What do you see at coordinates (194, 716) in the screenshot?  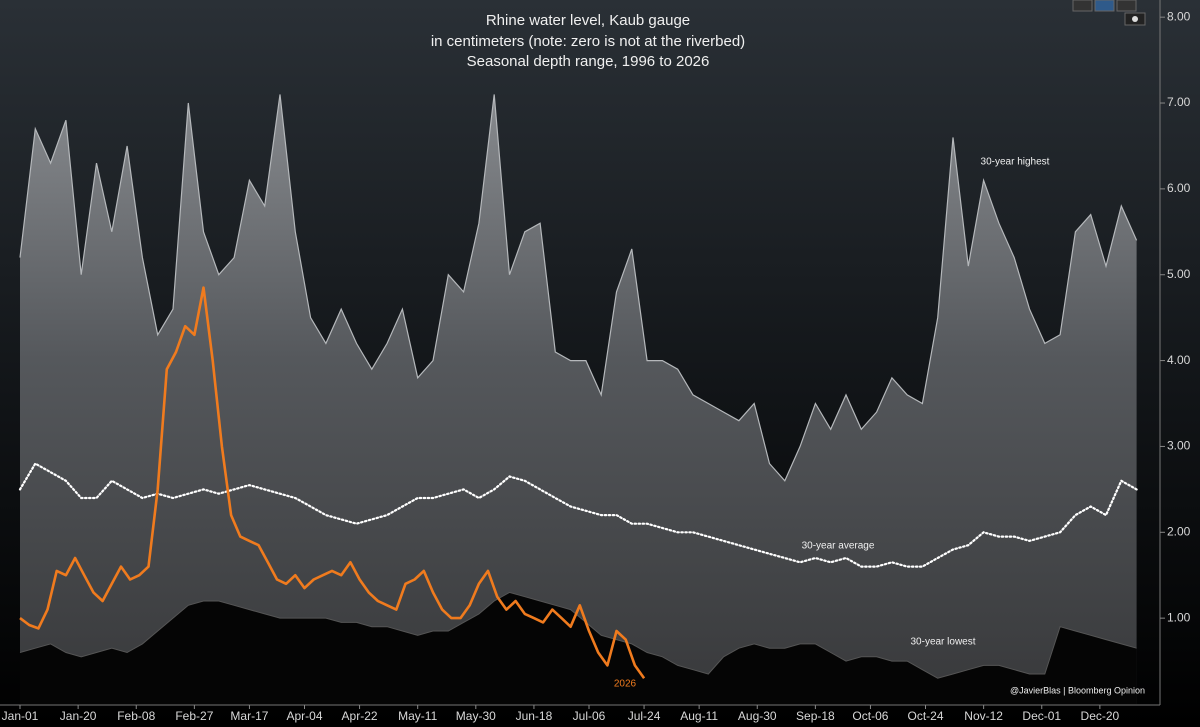 I see `x-tick-label: Feb-27` at bounding box center [194, 716].